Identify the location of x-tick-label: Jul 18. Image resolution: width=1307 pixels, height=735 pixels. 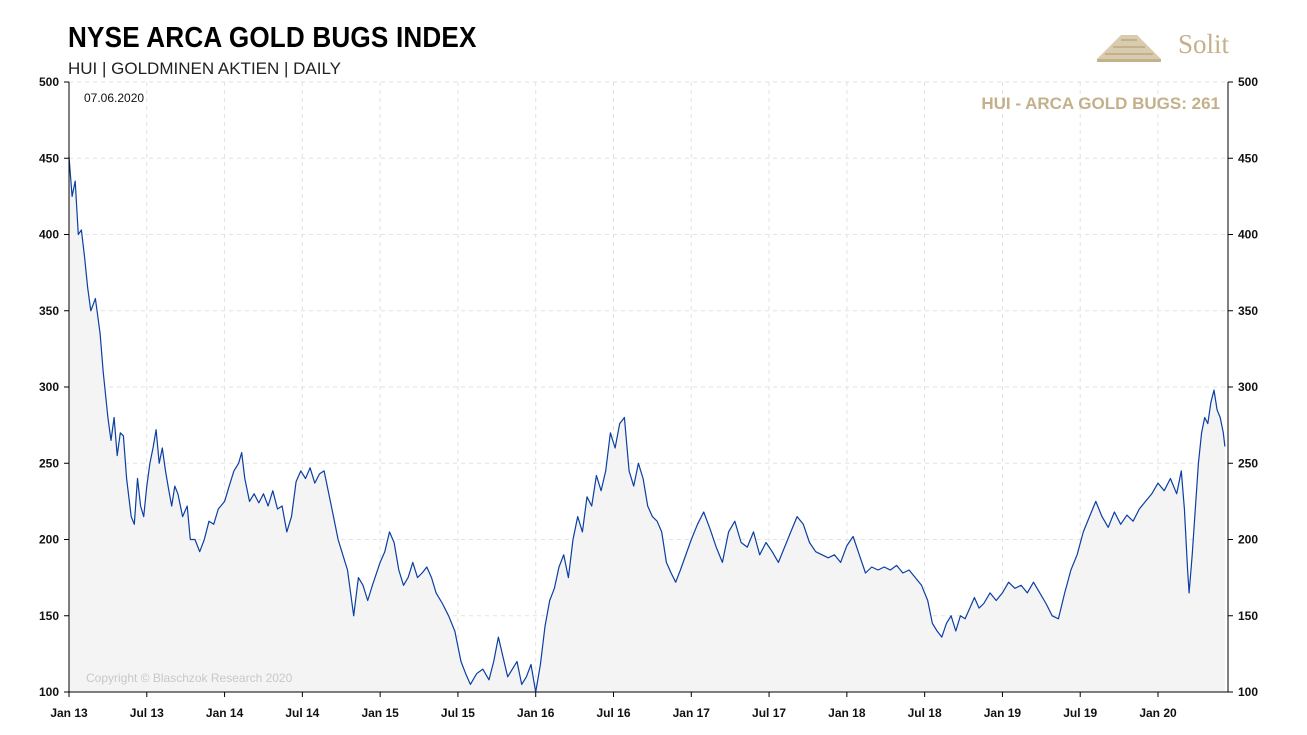
(925, 713).